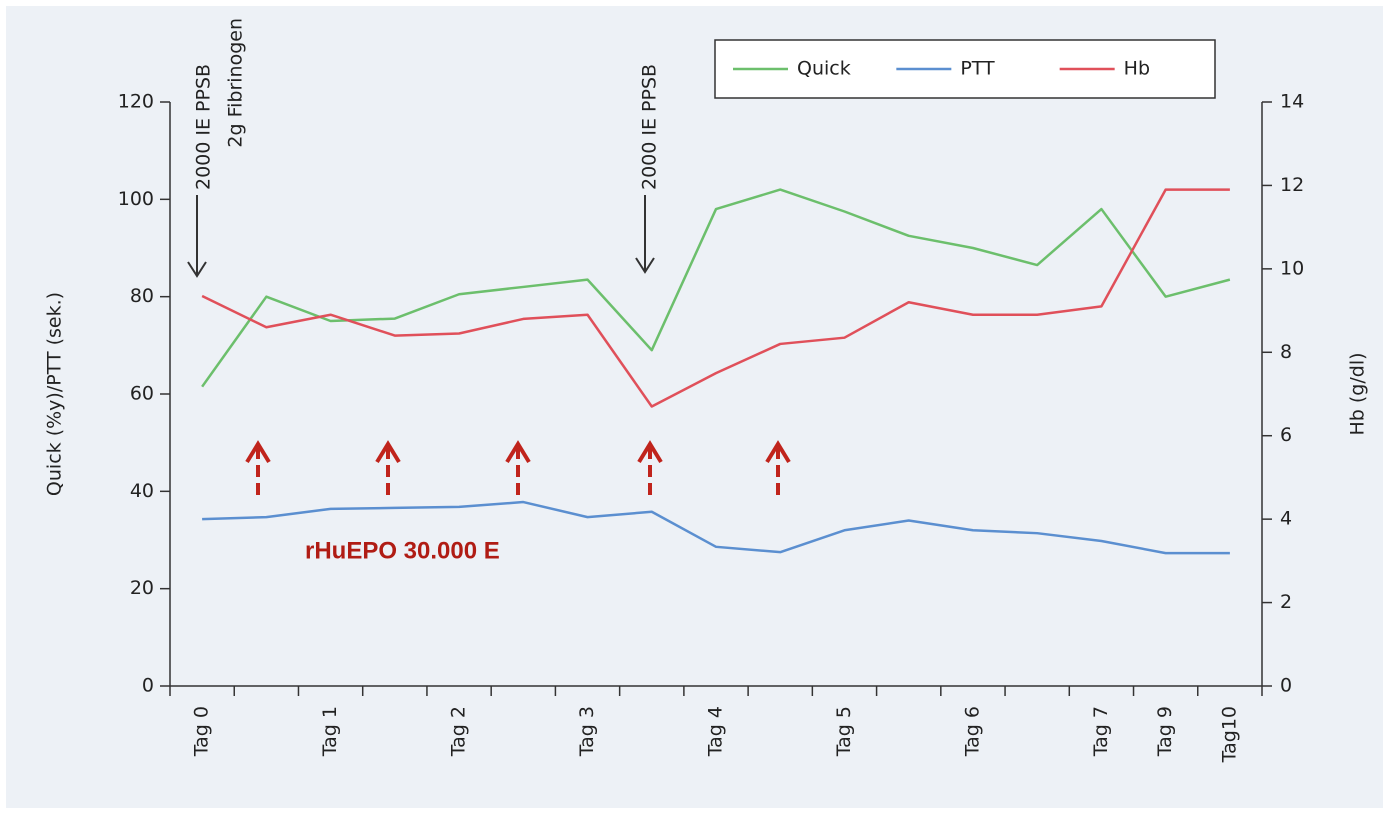 Image resolution: width=1389 pixels, height=814 pixels. What do you see at coordinates (824, 69) in the screenshot?
I see `legend-label: Quick` at bounding box center [824, 69].